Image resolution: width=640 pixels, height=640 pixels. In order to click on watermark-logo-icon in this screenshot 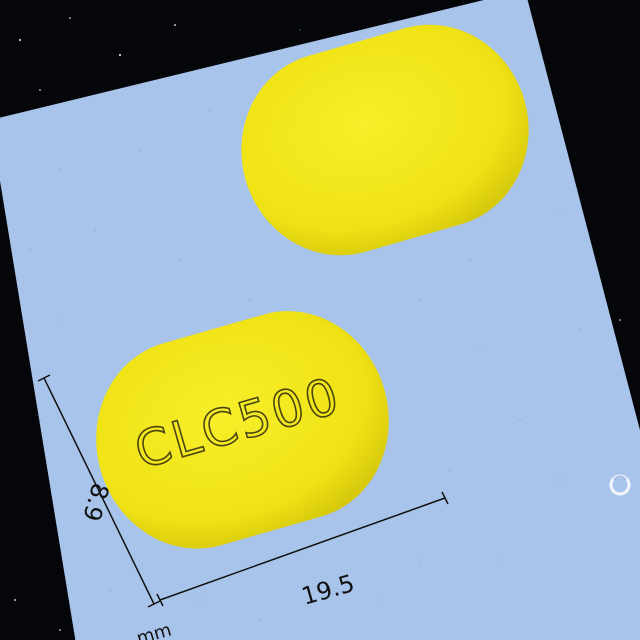, I will do `click(620, 485)`.